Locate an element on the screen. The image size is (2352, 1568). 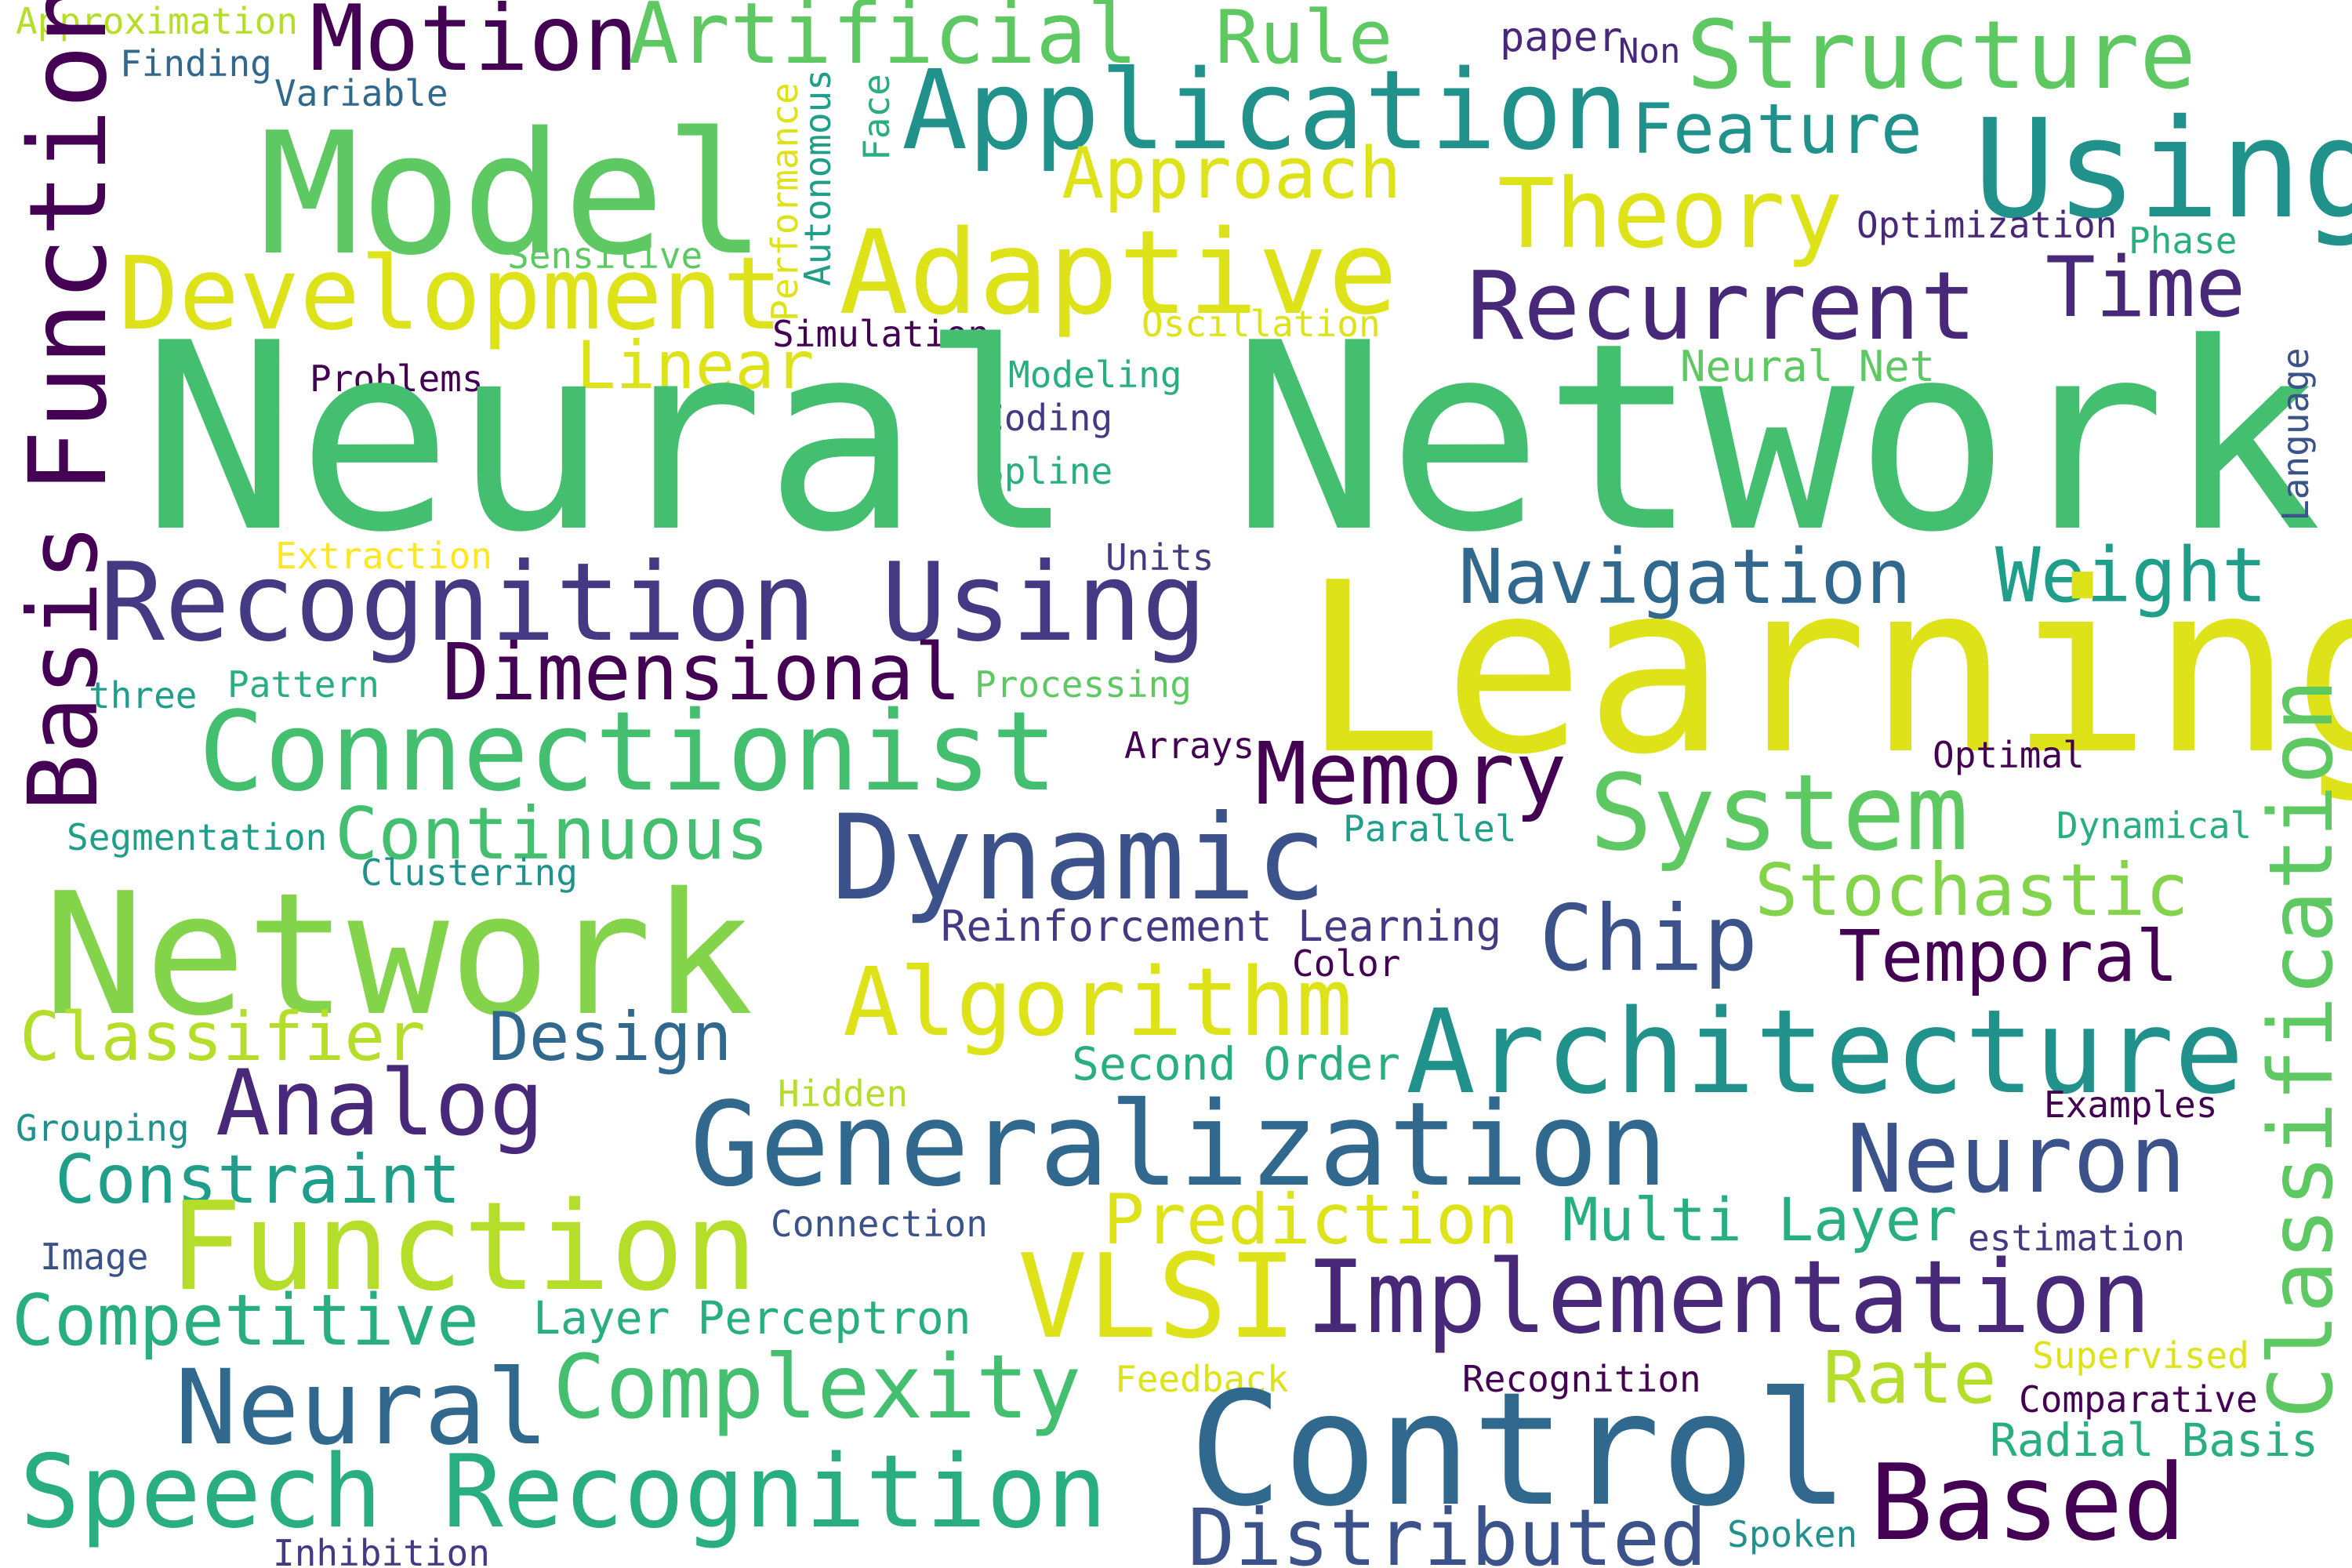
word: Feature is located at coordinates (1777, 129).